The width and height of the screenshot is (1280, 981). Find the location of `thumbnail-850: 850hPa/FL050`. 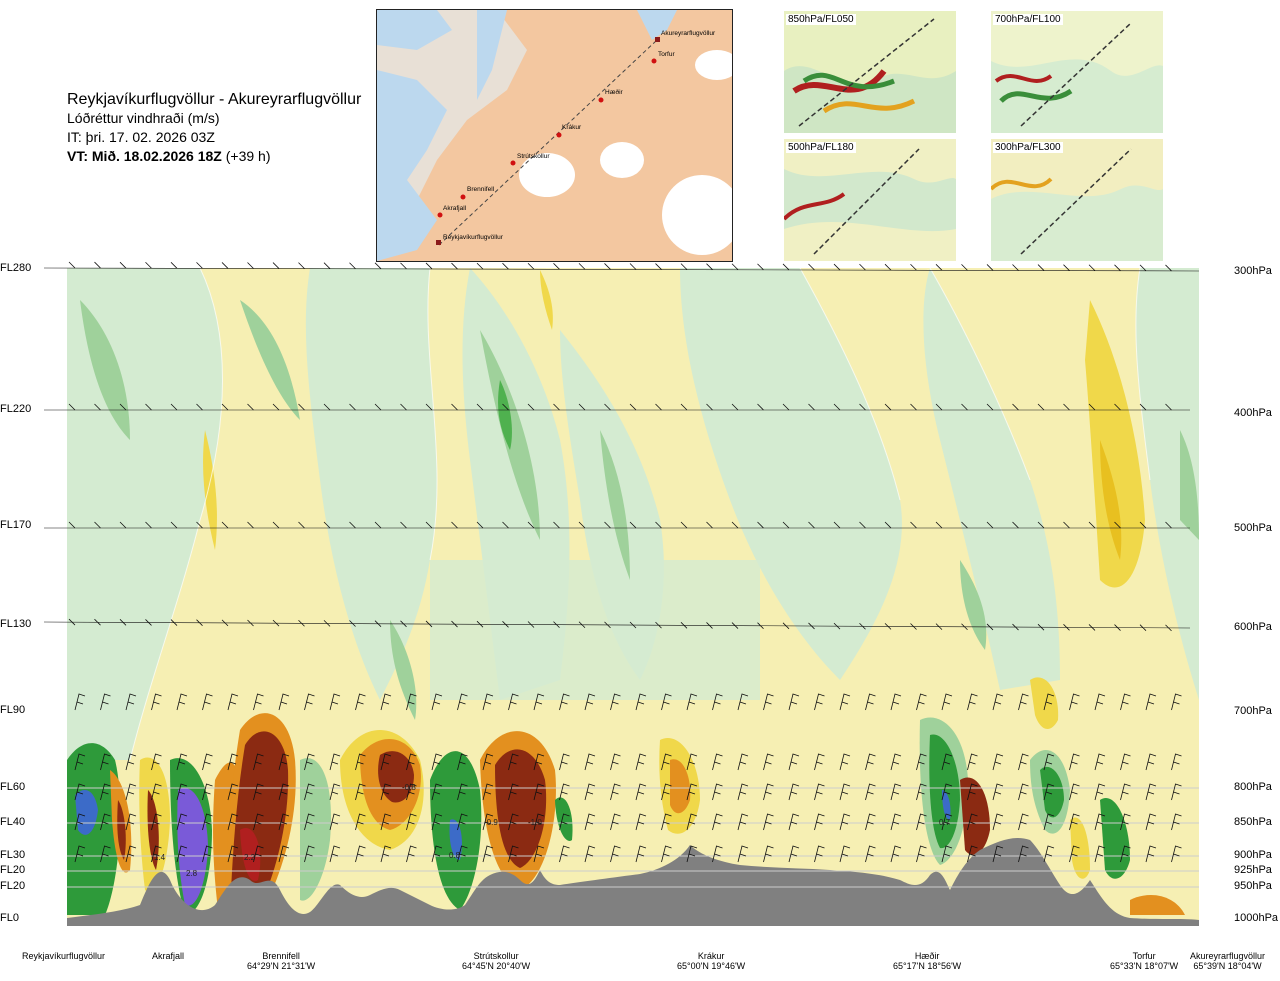

thumbnail-850: 850hPa/FL050 is located at coordinates (870, 72).